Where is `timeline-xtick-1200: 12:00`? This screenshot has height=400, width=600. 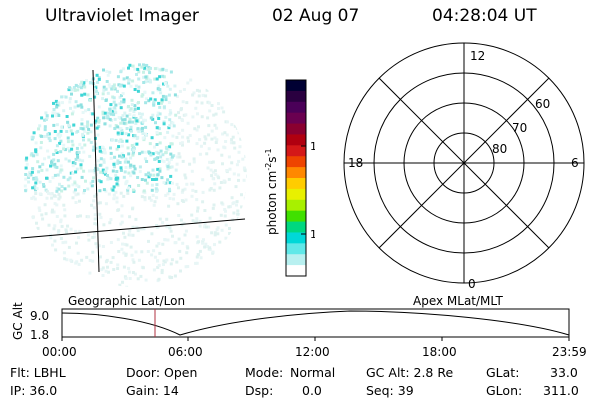 timeline-xtick-1200: 12:00 is located at coordinates (312, 352).